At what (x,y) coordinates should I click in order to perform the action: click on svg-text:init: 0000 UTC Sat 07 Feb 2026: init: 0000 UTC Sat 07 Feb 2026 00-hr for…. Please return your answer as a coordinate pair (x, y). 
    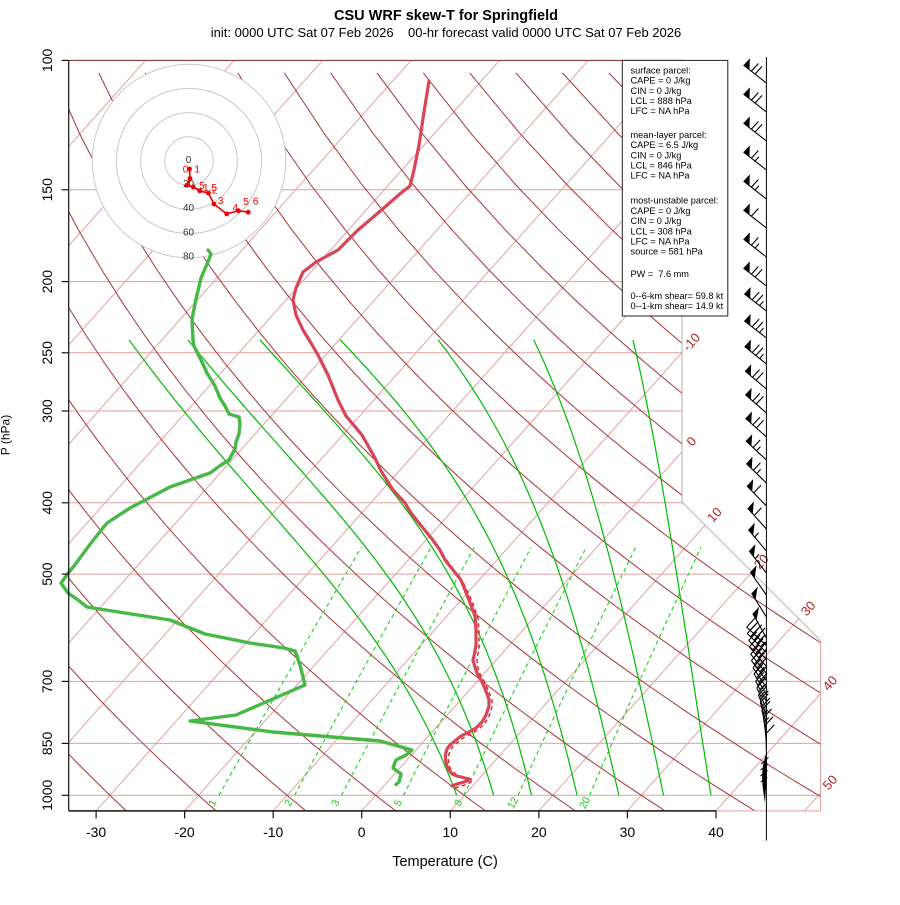
    Looking at the image, I should click on (446, 32).